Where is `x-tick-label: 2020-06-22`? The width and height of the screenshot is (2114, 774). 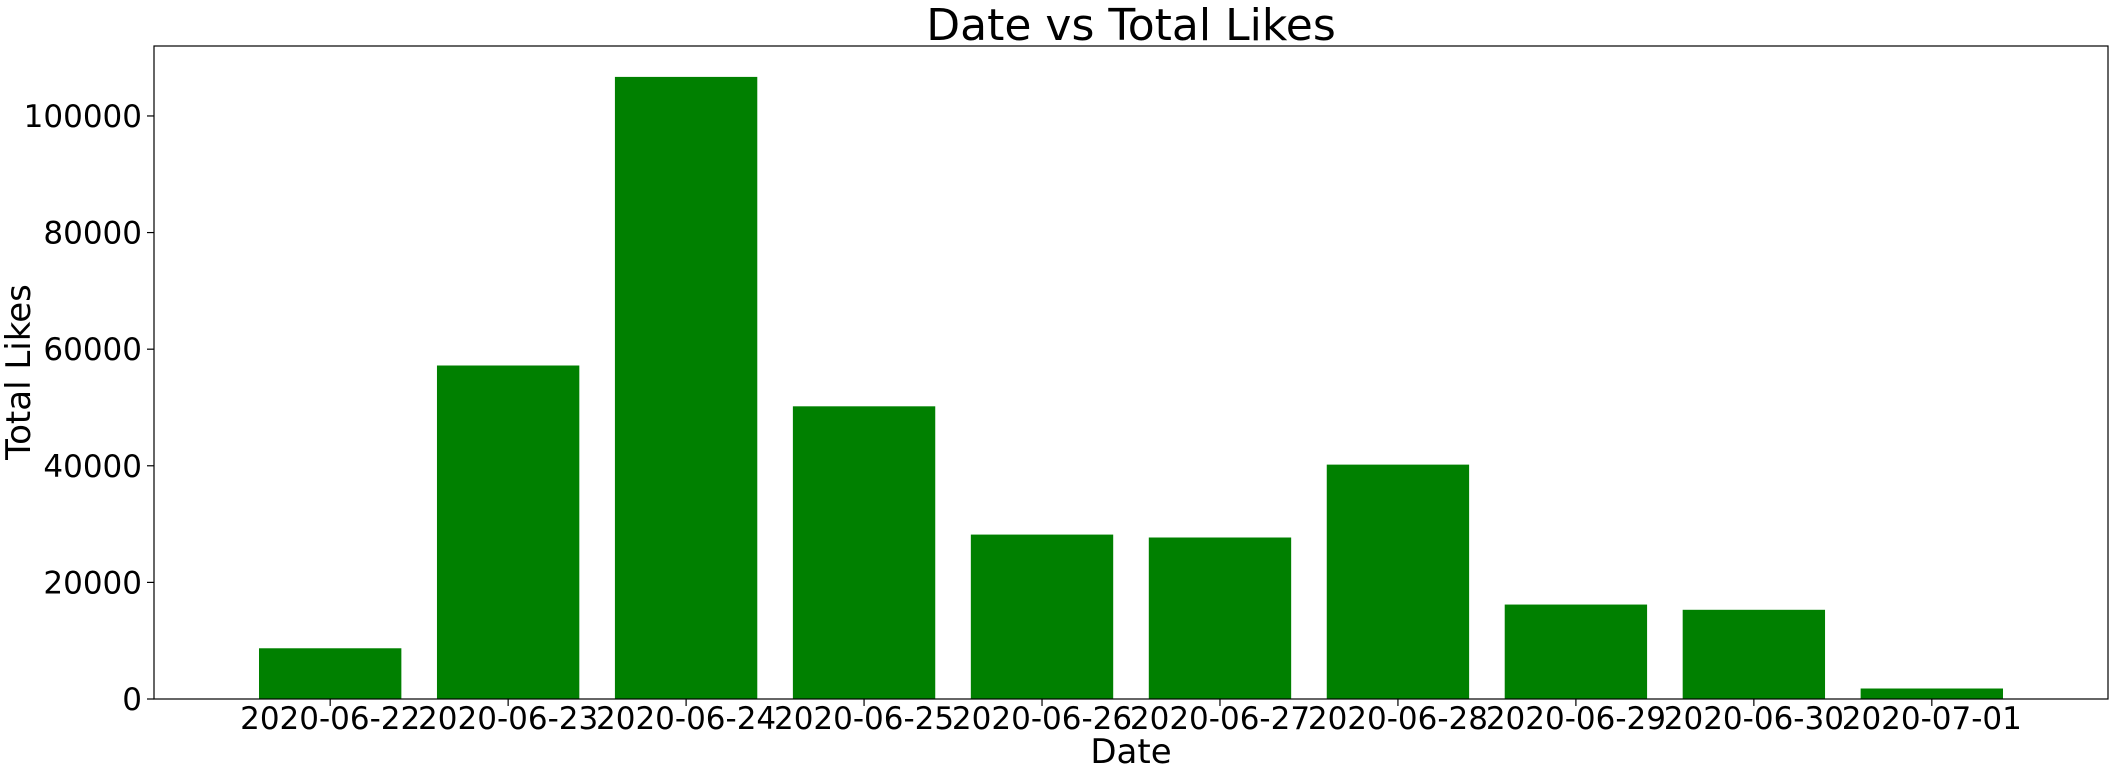
x-tick-label: 2020-06-22 is located at coordinates (330, 719).